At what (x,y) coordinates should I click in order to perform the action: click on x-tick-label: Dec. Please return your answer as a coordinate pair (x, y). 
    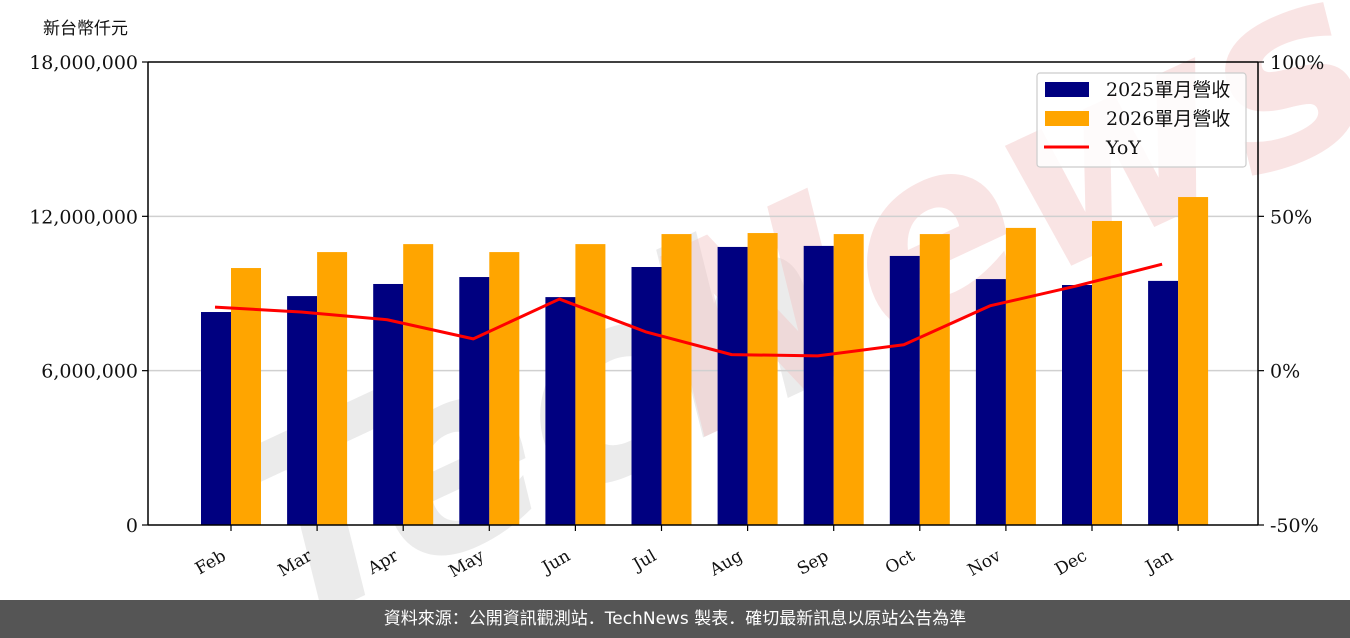
    Looking at the image, I should click on (1071, 563).